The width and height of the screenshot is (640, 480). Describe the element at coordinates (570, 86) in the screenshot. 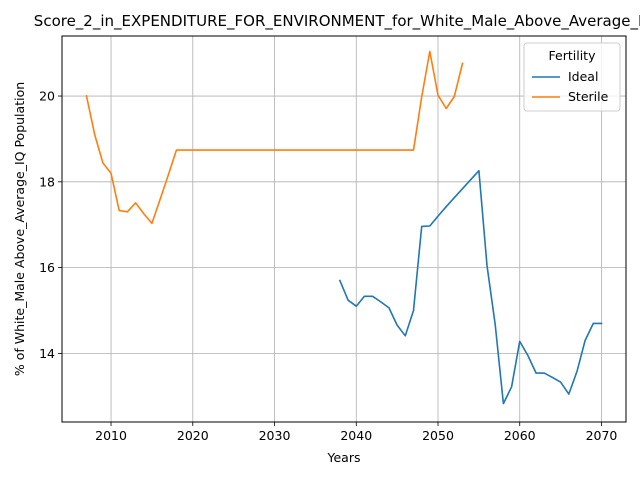

I see `legend-items: Ideal Sterile` at that location.